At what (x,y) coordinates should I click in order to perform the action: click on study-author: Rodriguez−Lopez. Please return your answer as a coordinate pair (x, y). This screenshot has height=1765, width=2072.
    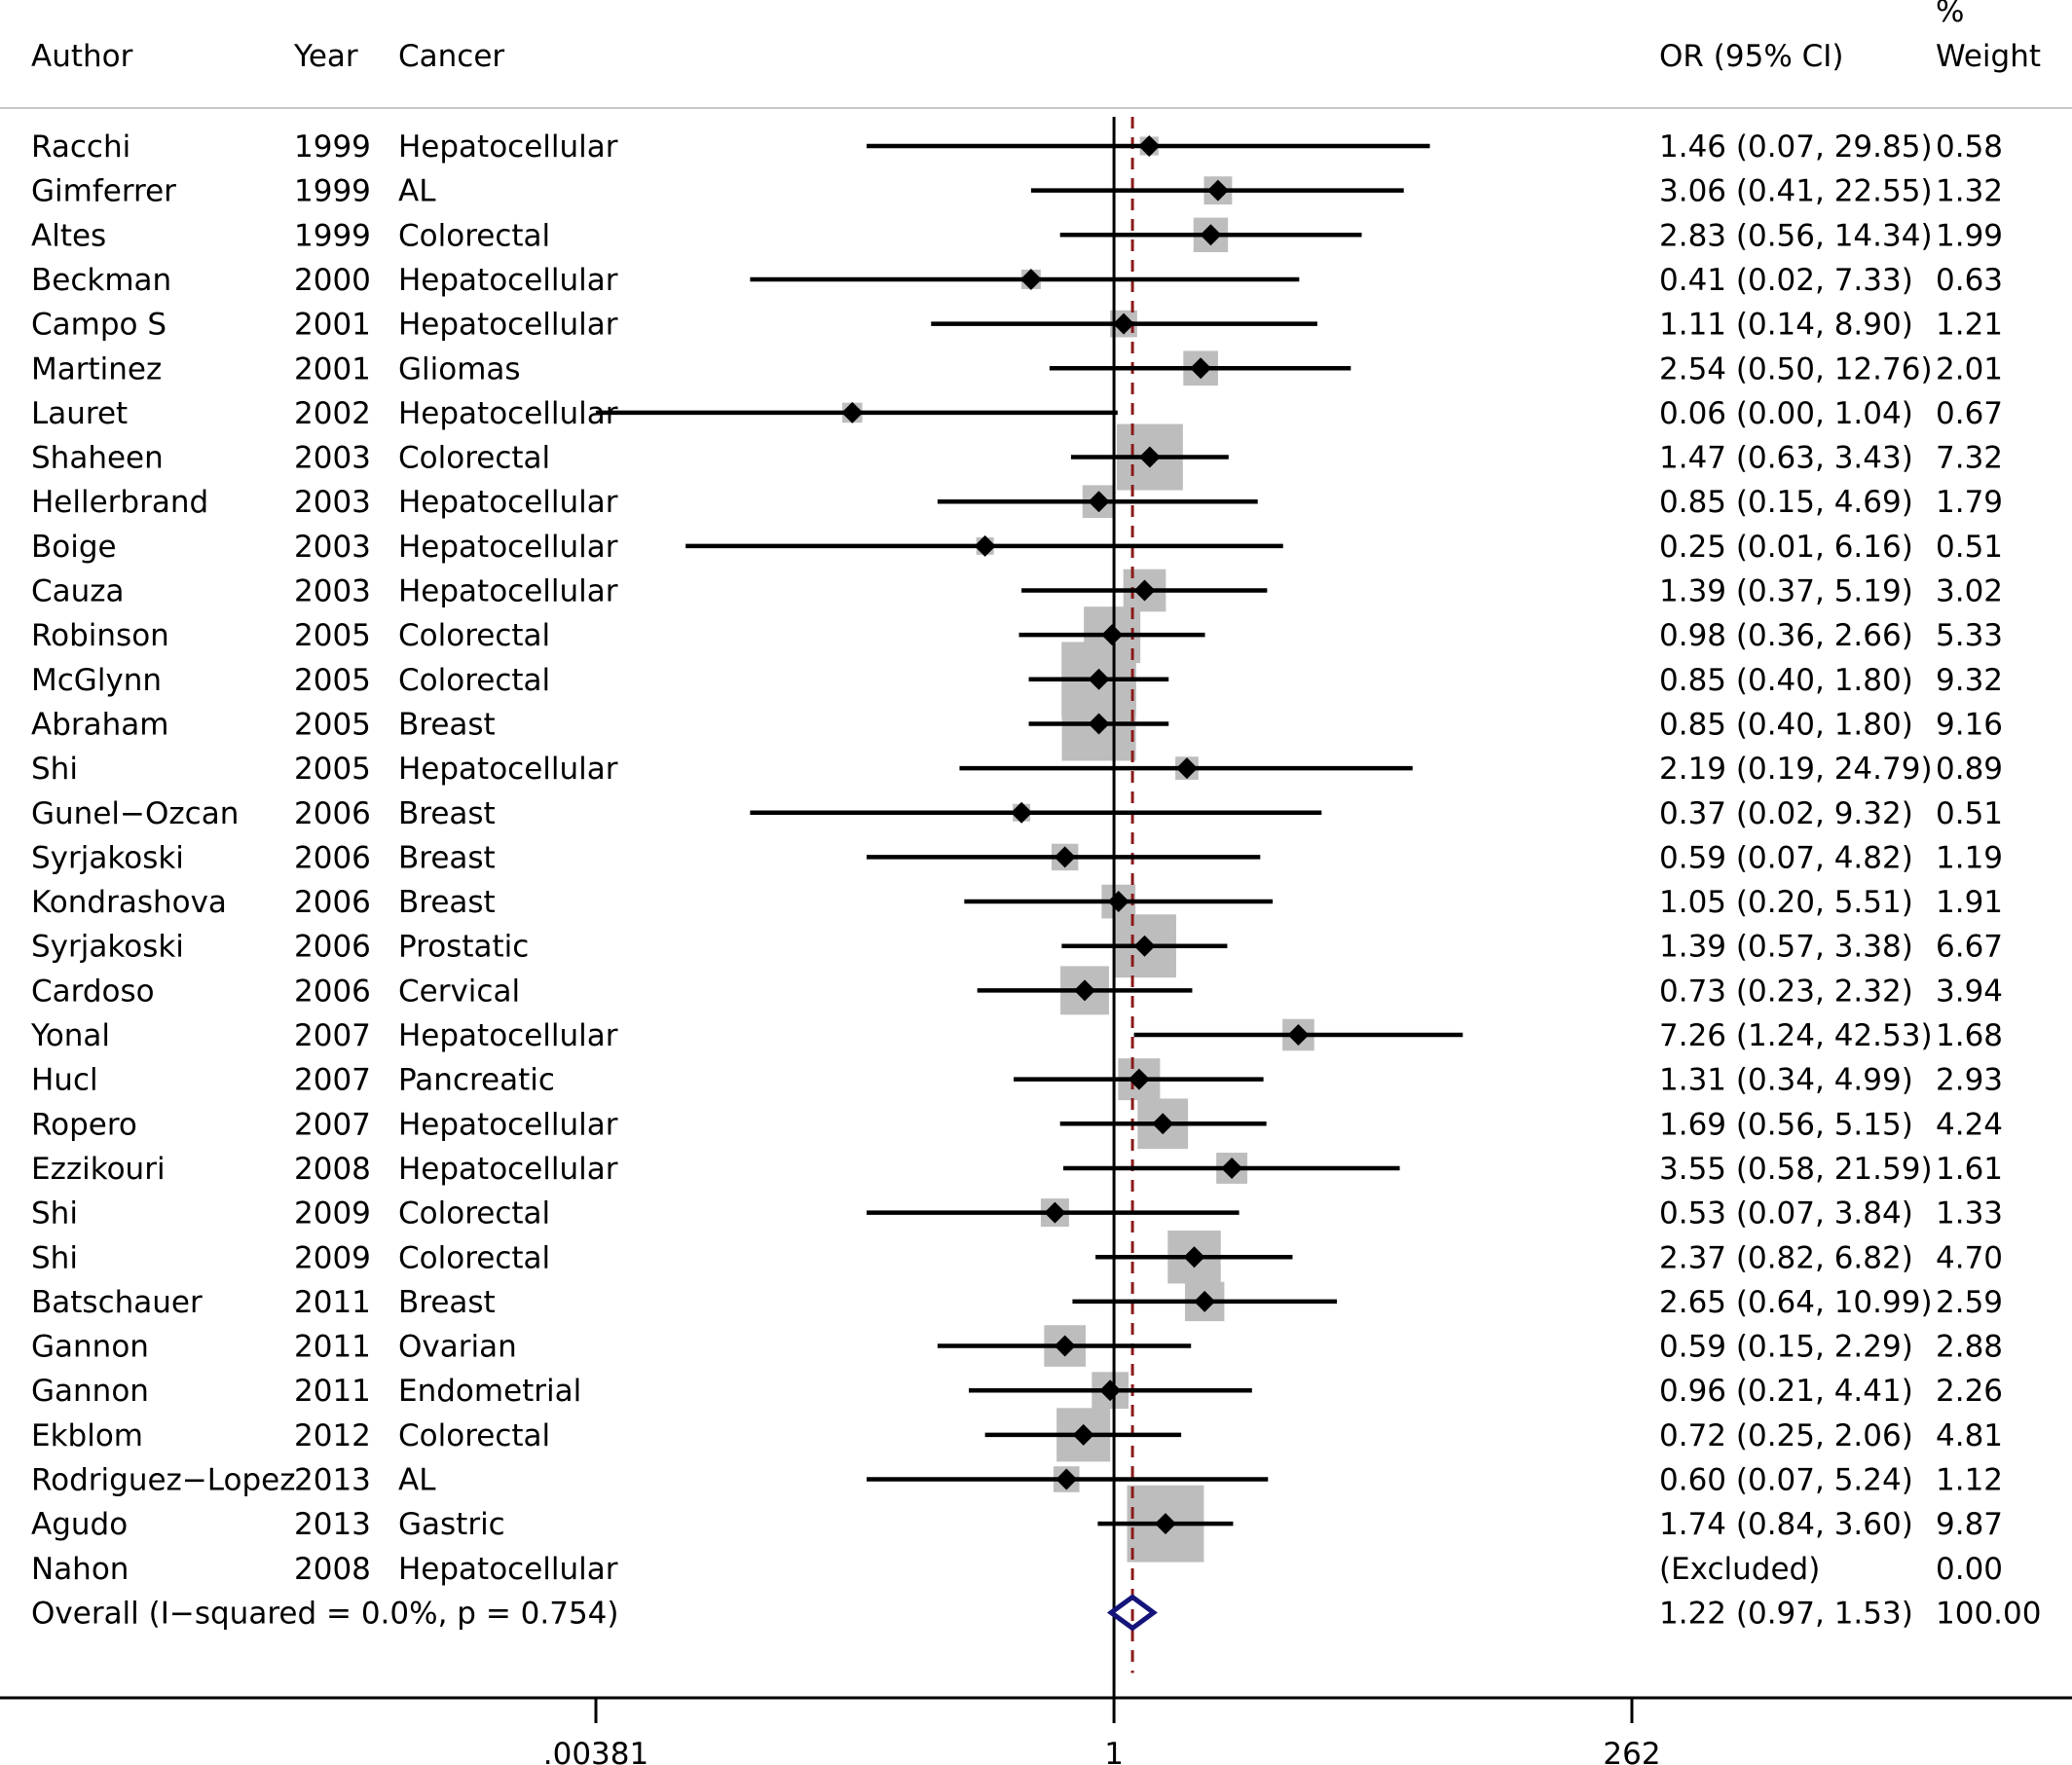
    Looking at the image, I should click on (163, 1480).